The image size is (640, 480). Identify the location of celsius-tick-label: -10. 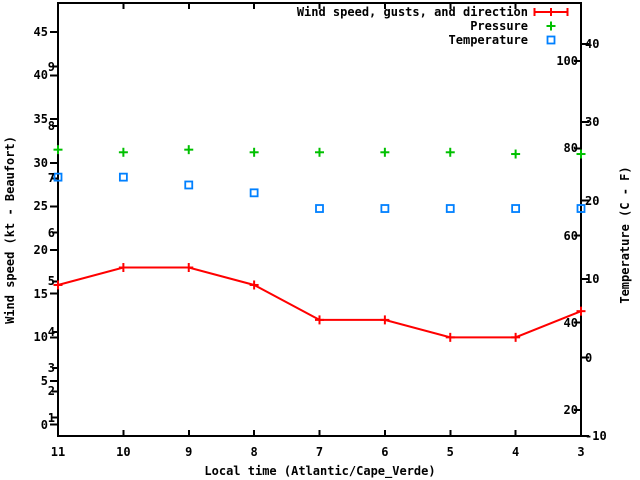
(596, 436).